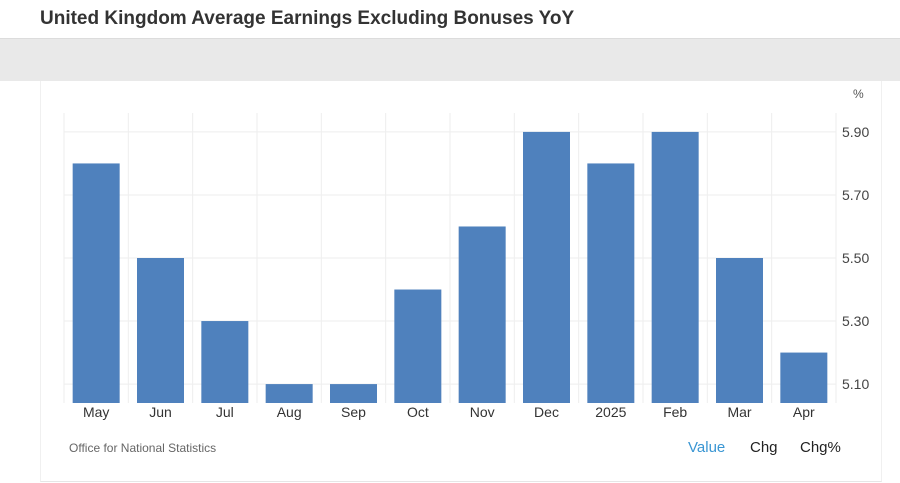  I want to click on y-tick-label: 5.90, so click(855, 132).